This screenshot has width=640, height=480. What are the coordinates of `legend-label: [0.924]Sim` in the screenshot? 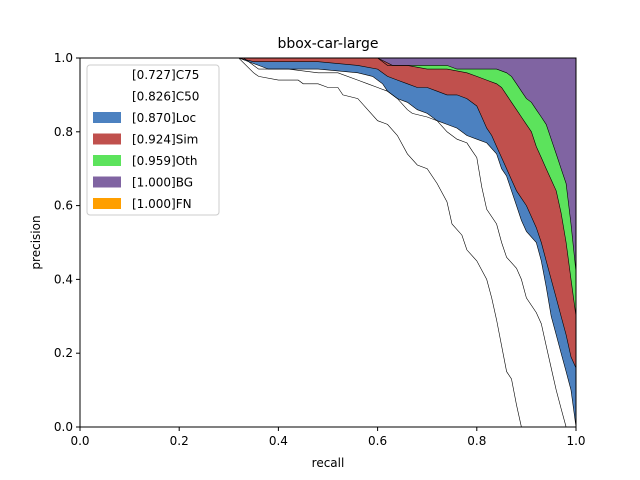 It's located at (165, 140).